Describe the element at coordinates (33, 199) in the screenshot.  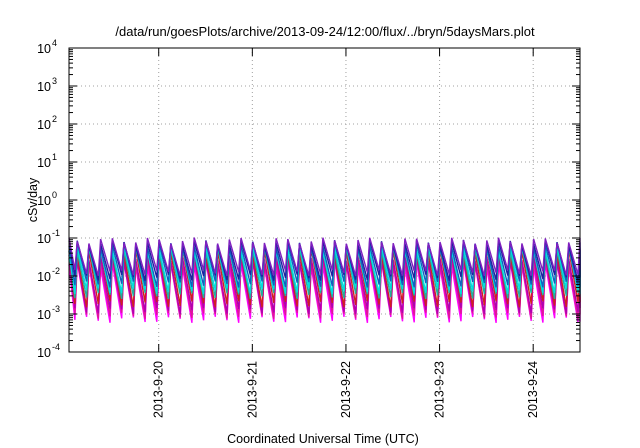
I see `y-axis-label: cSv/day` at that location.